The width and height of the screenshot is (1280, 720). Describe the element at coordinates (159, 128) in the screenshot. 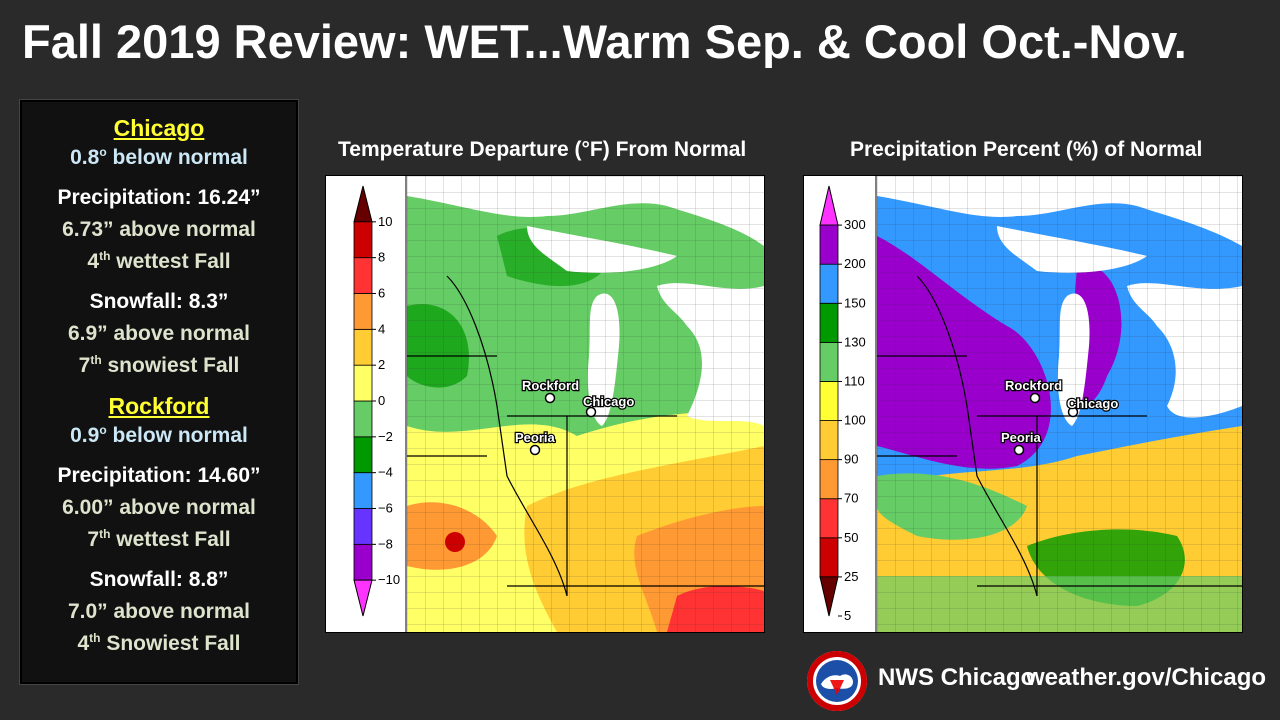

I see `chicago-heading: Chicago` at that location.